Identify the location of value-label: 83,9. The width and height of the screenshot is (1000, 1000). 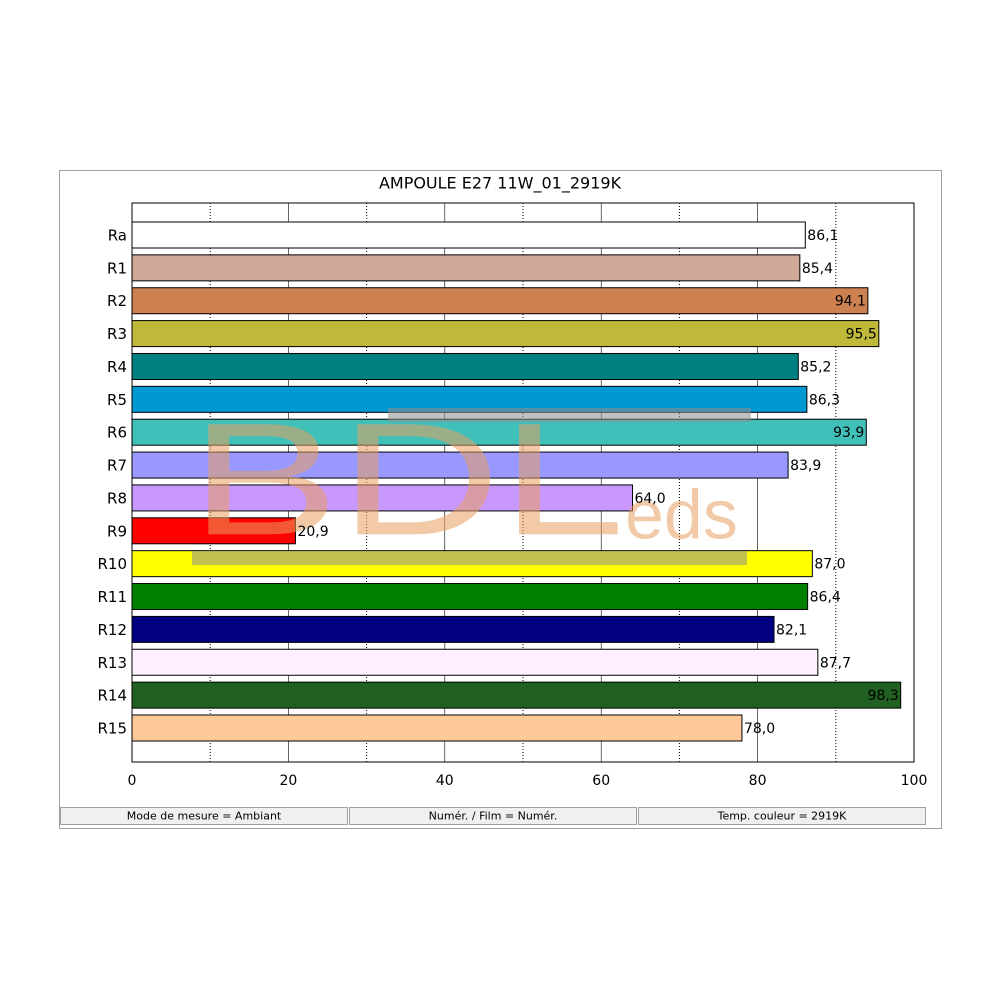
(805, 466).